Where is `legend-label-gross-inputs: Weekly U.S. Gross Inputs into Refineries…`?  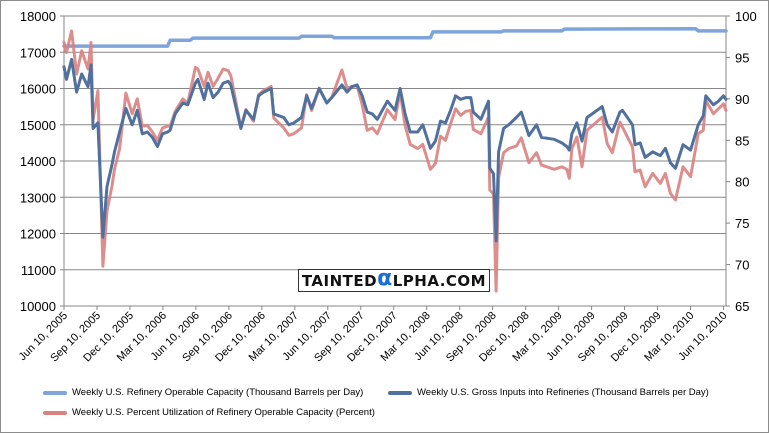
legend-label-gross-inputs: Weekly U.S. Gross Inputs into Refineries… is located at coordinates (563, 392).